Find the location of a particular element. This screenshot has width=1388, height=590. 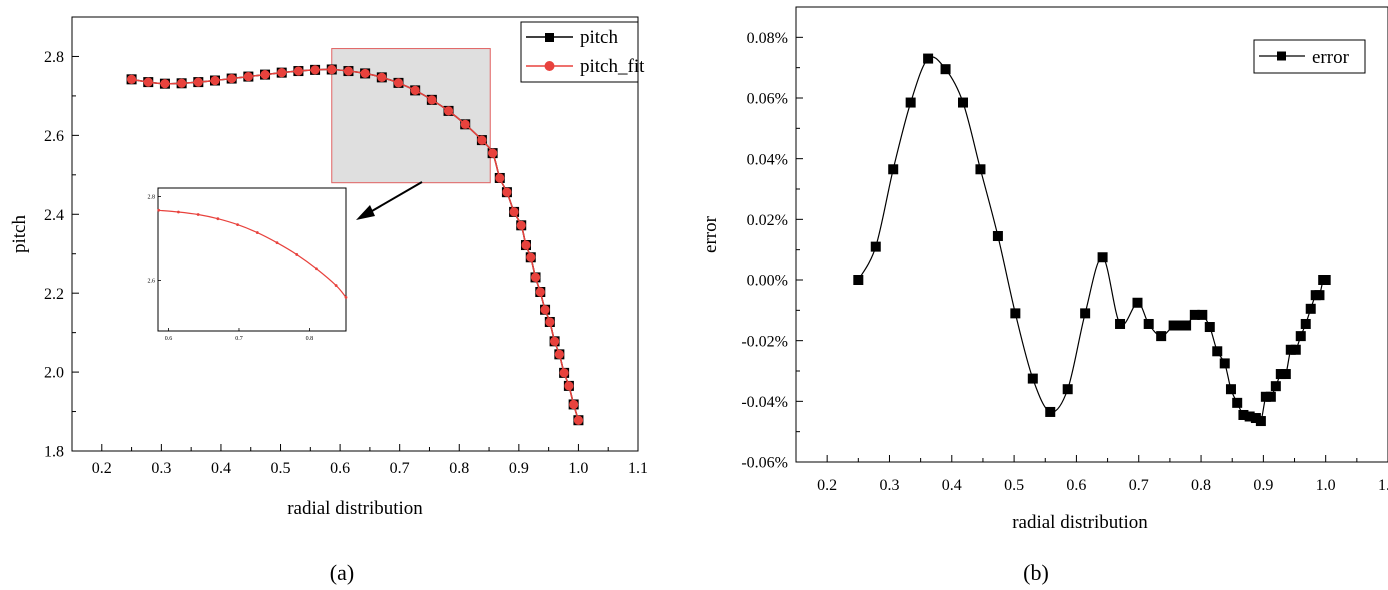

chart-b-y-tick-label: -0.06% is located at coordinates (764, 463).